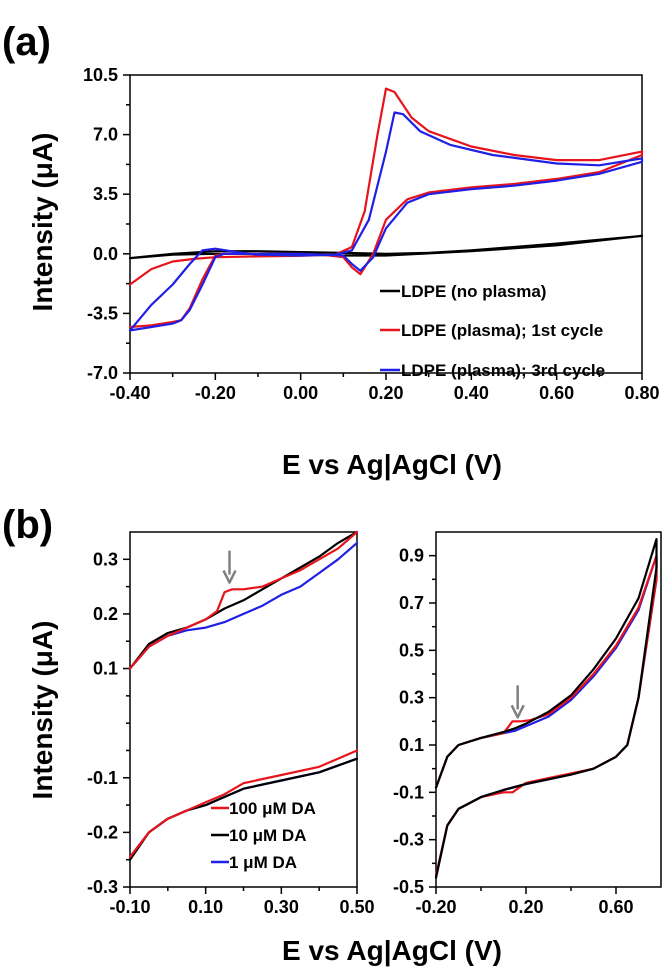  What do you see at coordinates (641, 393) in the screenshot?
I see `panel-a-x-tick-label: 0.80` at bounding box center [641, 393].